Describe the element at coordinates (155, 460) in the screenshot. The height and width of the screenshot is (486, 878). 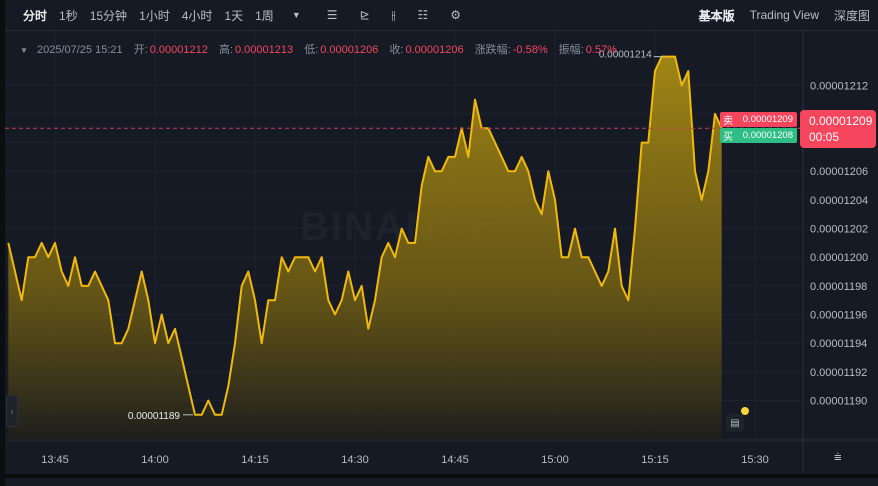
I see `x-tick-label: 14:00` at that location.